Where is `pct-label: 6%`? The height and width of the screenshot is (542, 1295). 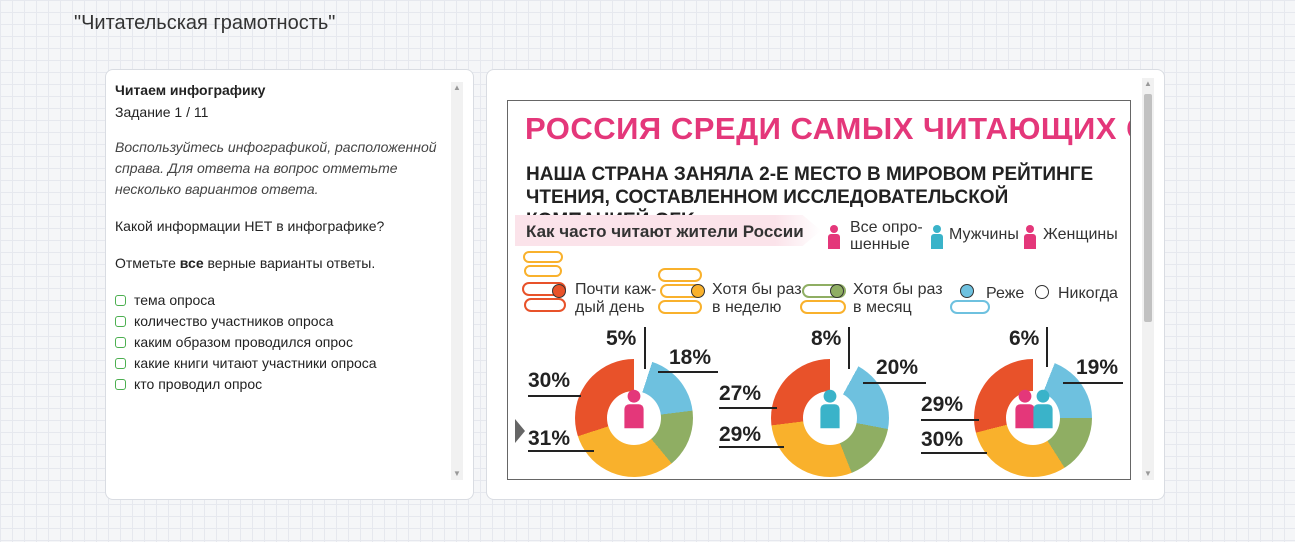
pct-label: 6% is located at coordinates (1024, 338).